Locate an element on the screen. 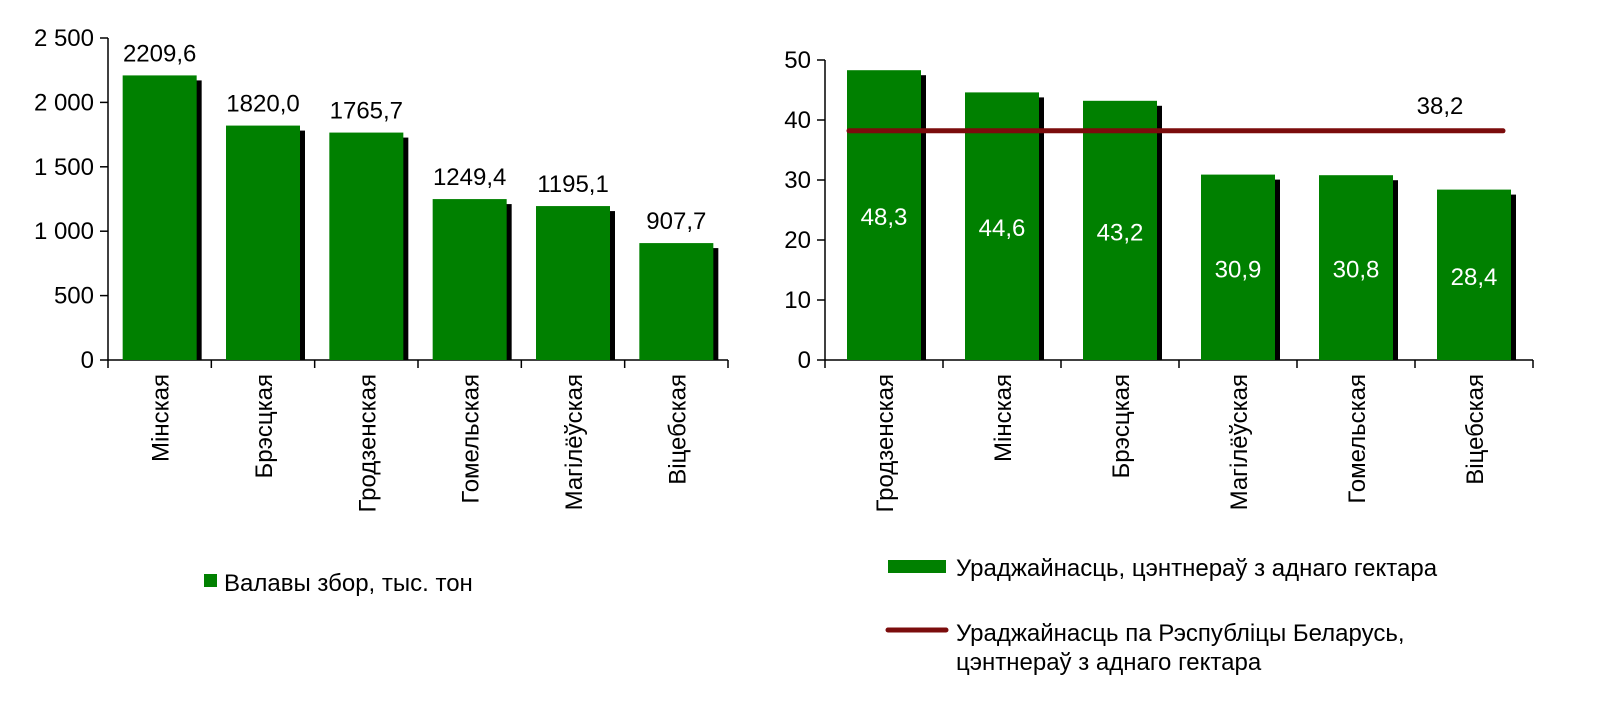  y-tick-label: 50 is located at coordinates (797, 60).